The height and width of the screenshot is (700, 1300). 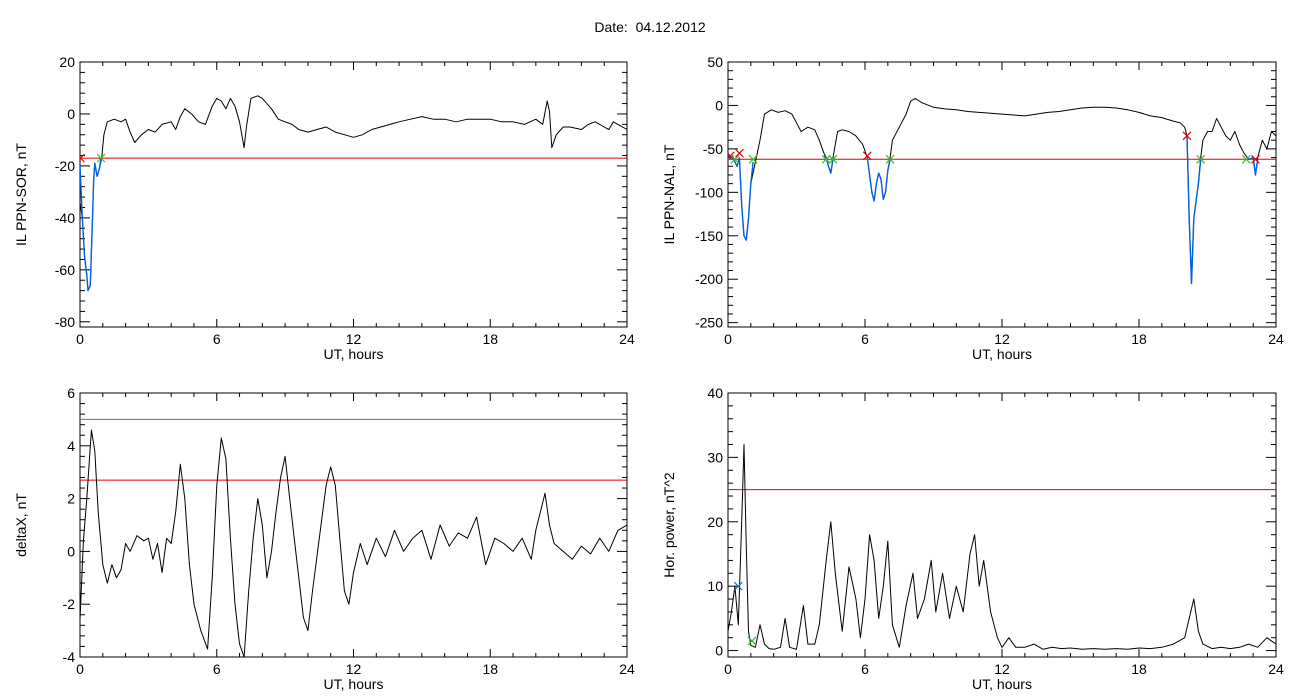 I want to click on y-axis-label: IL PPN-NAL, nT, so click(x=669, y=194).